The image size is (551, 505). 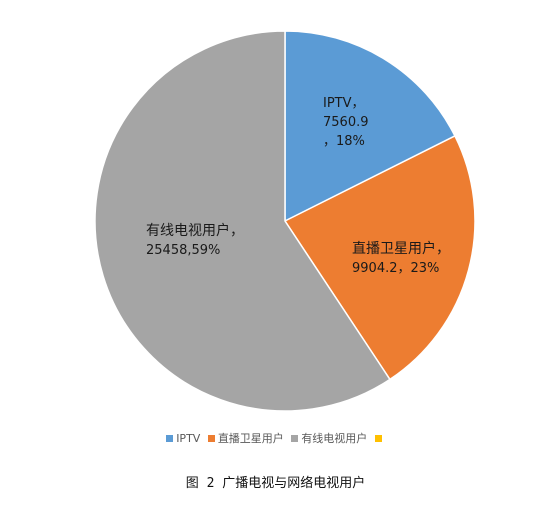 I want to click on legend-item-satellite: 直播卫星用户, so click(x=245, y=438).